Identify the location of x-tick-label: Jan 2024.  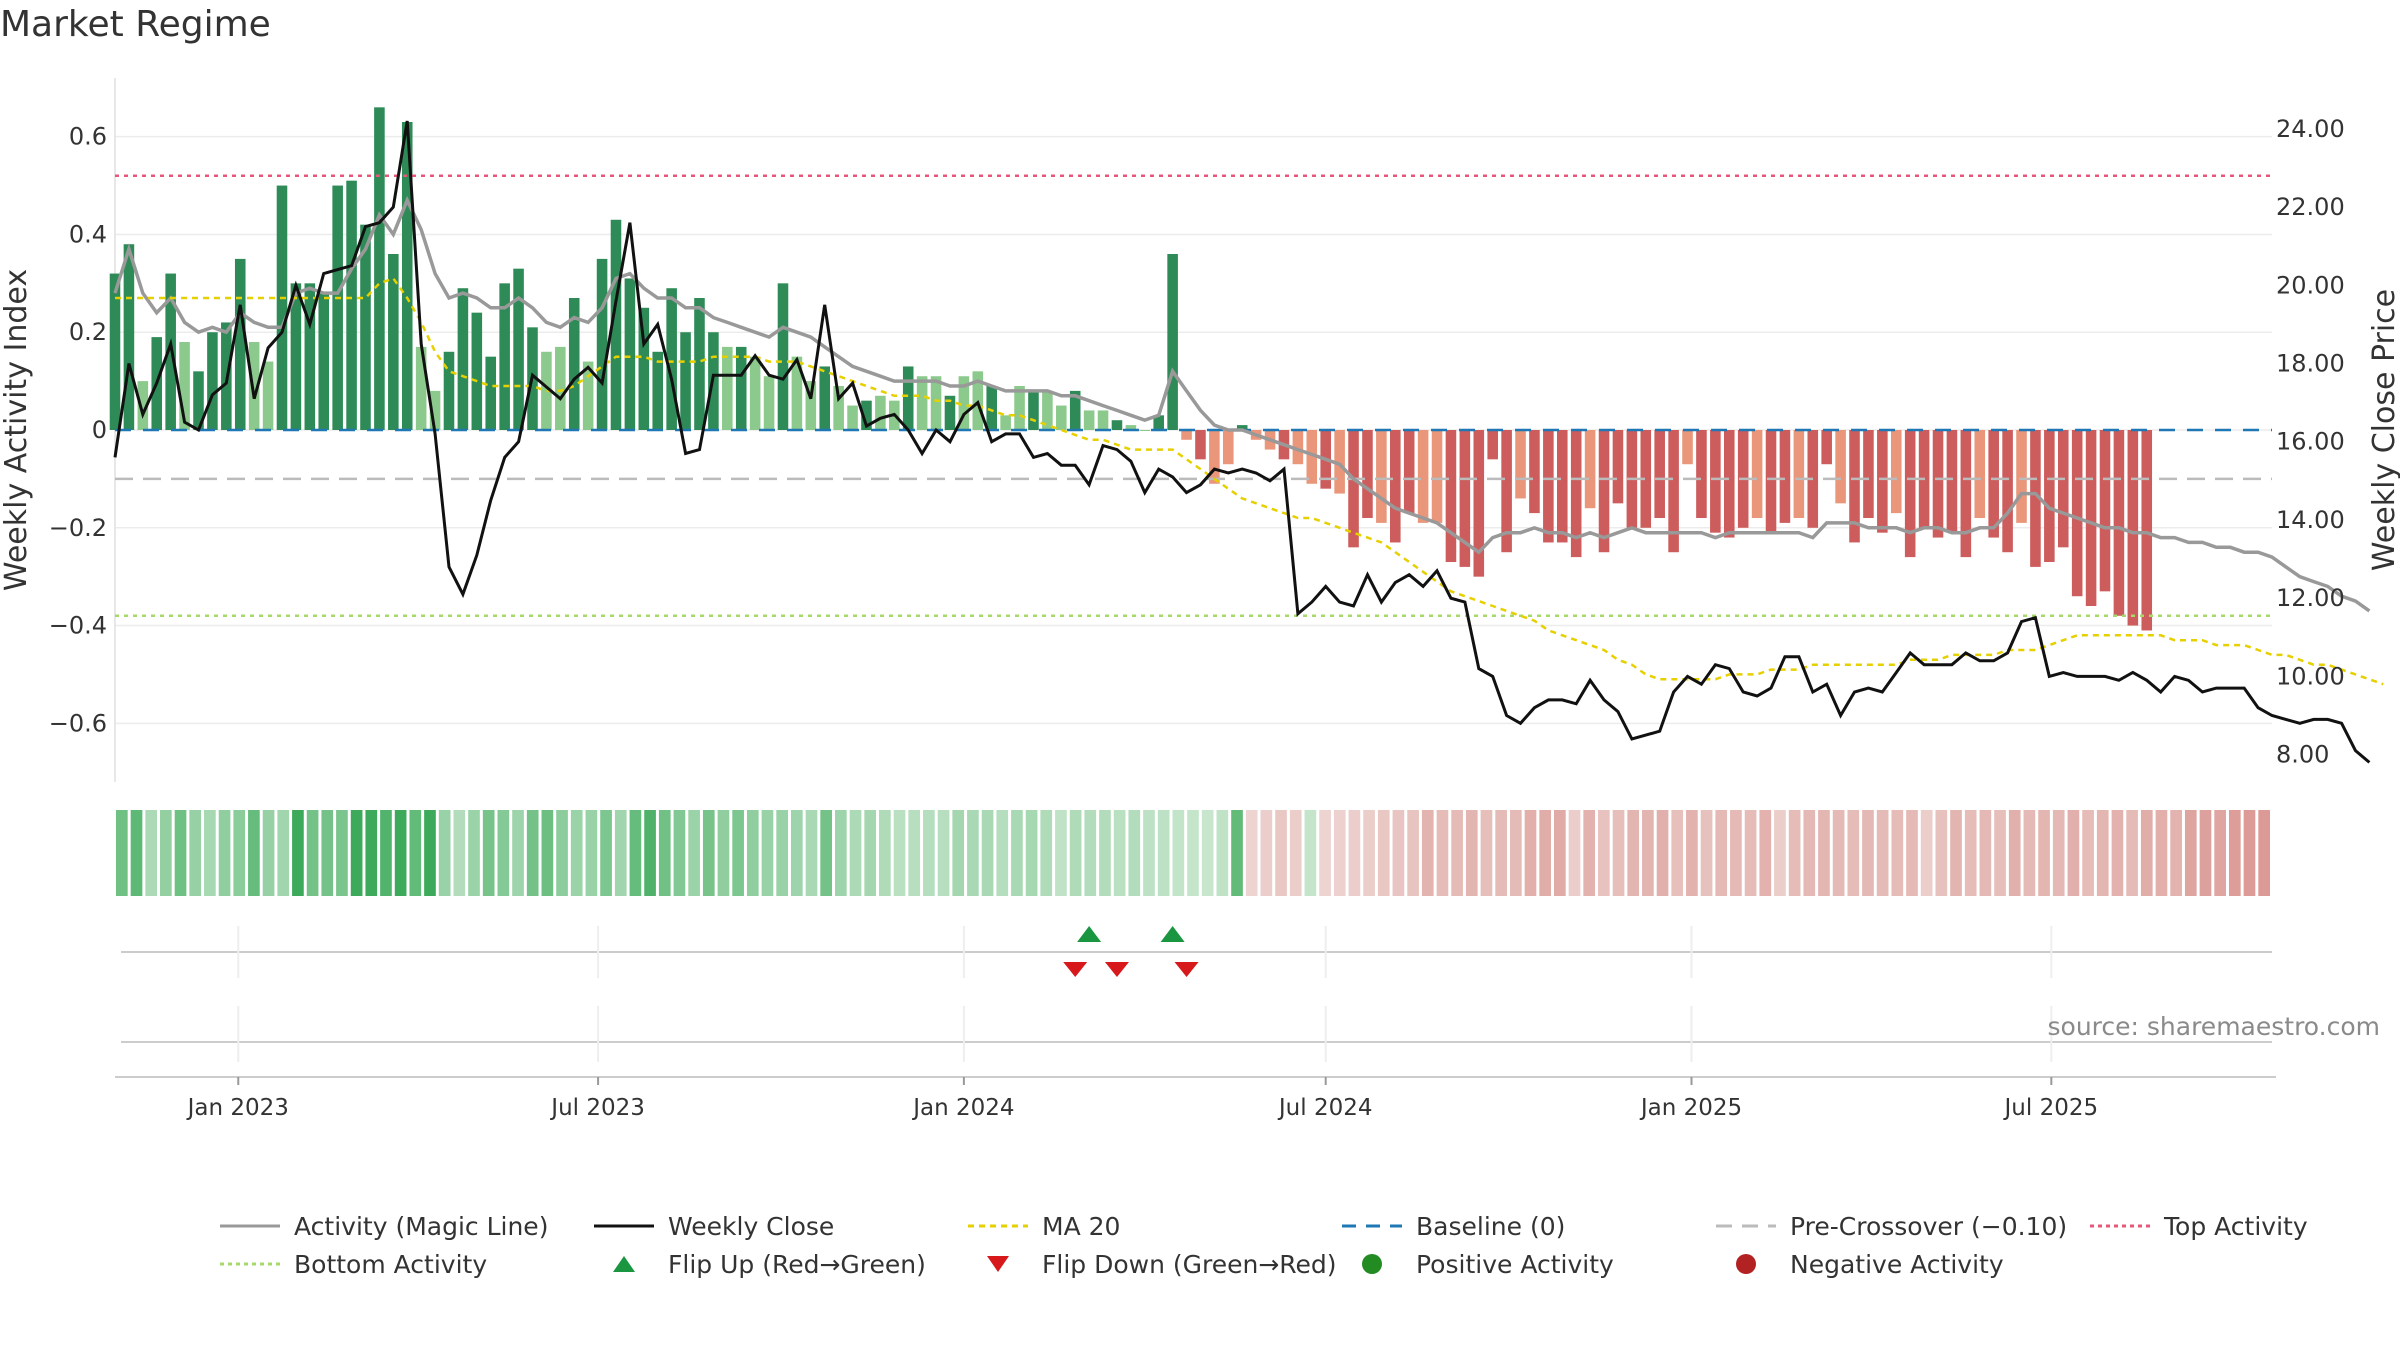
(962, 1108).